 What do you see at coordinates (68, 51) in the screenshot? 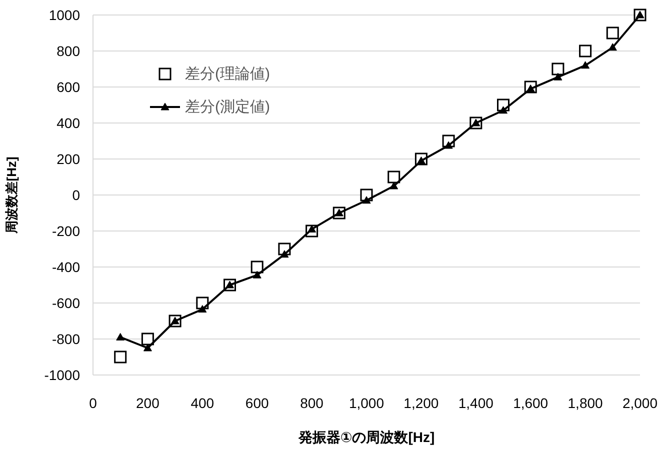
I see `y-tick-label: 800` at bounding box center [68, 51].